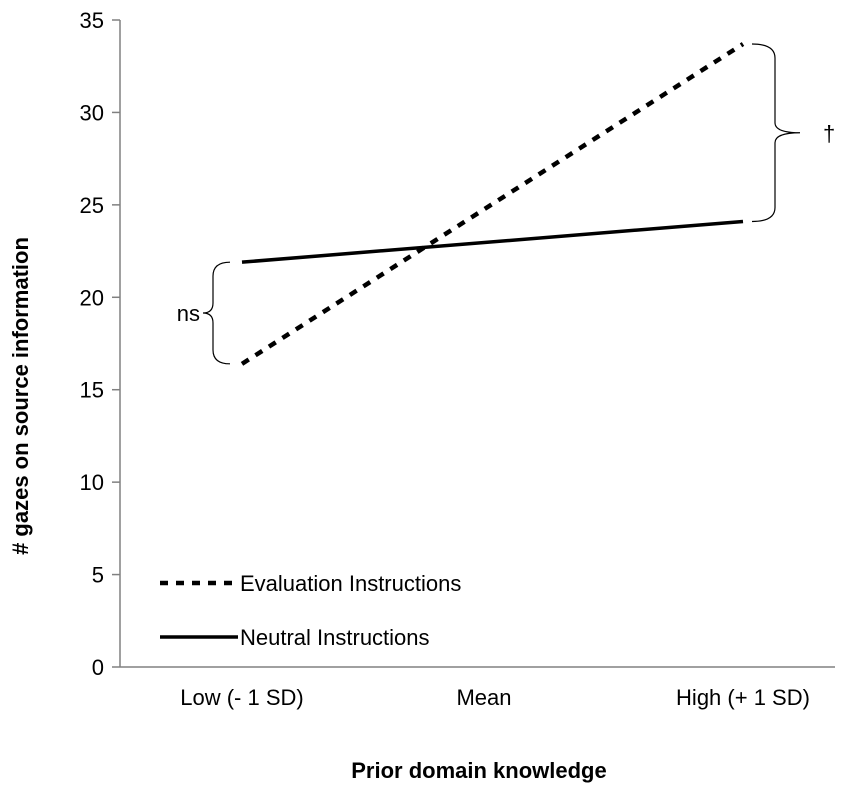 Image resolution: width=859 pixels, height=792 pixels. What do you see at coordinates (92, 390) in the screenshot?
I see `y-tick-label: 15` at bounding box center [92, 390].